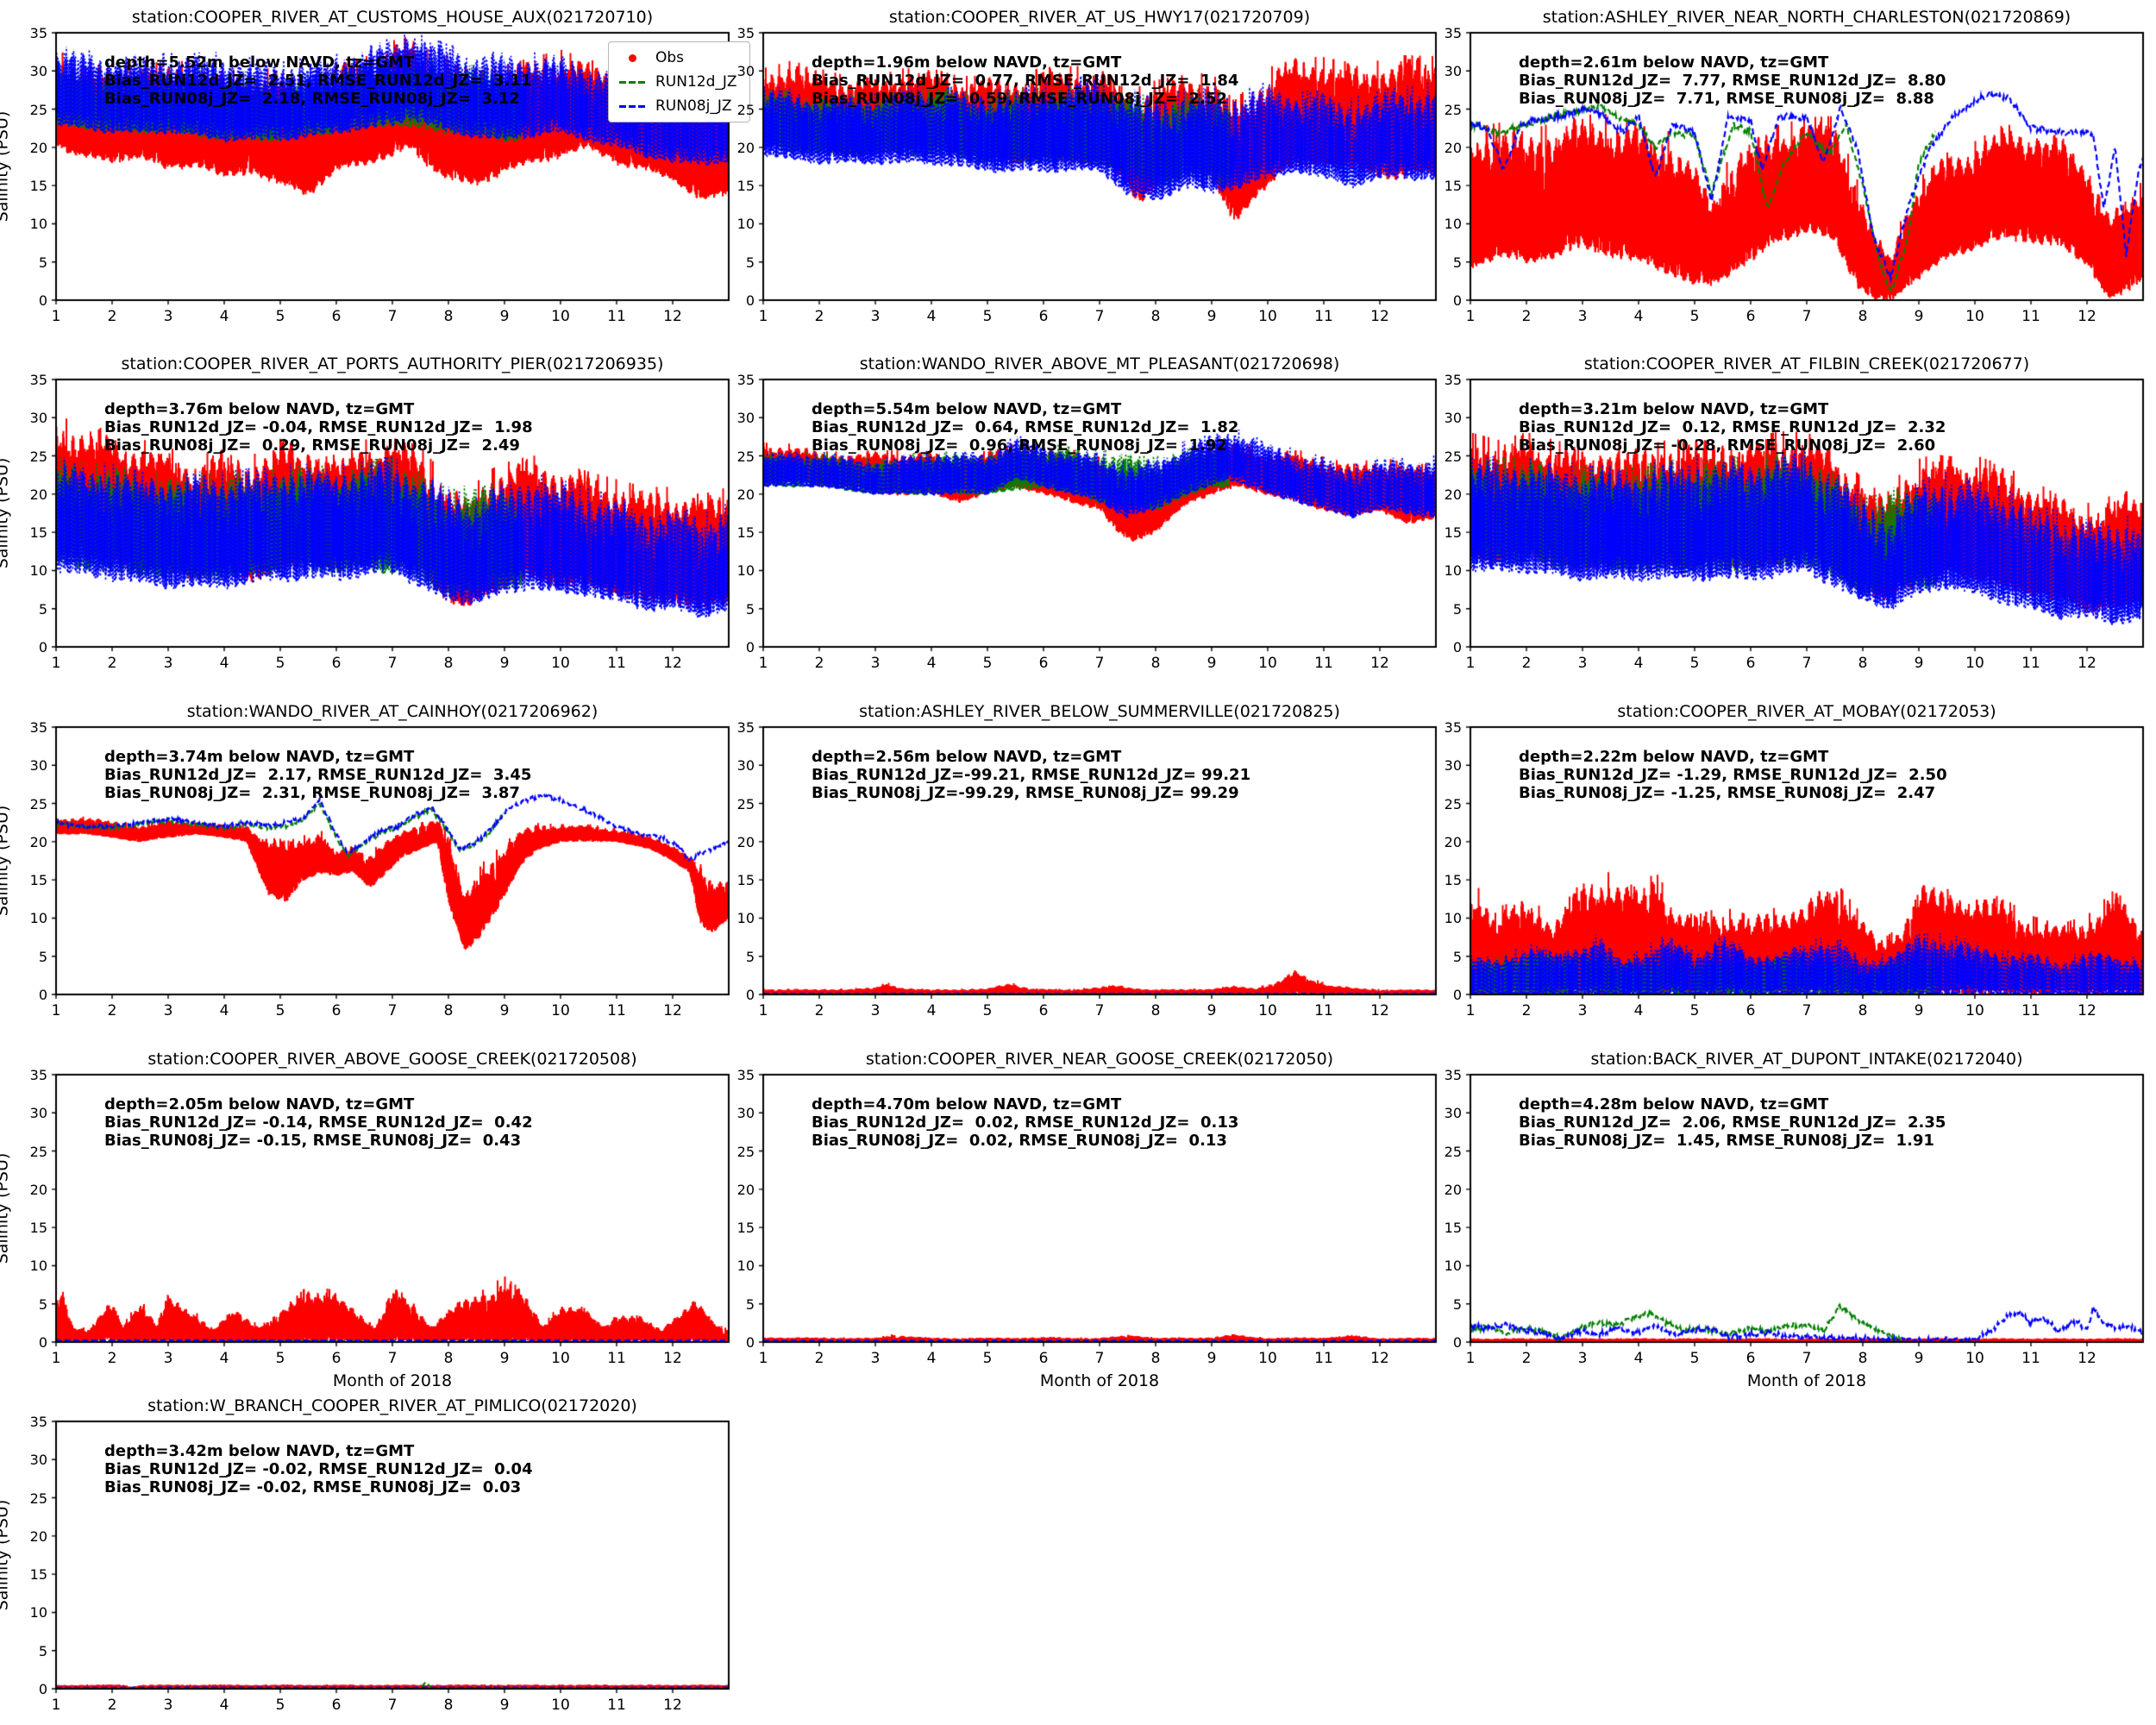  Describe the element at coordinates (967, 409) in the screenshot. I see `stats-annotation-line: depth=5.54m below NAVD, tz=GMT` at that location.